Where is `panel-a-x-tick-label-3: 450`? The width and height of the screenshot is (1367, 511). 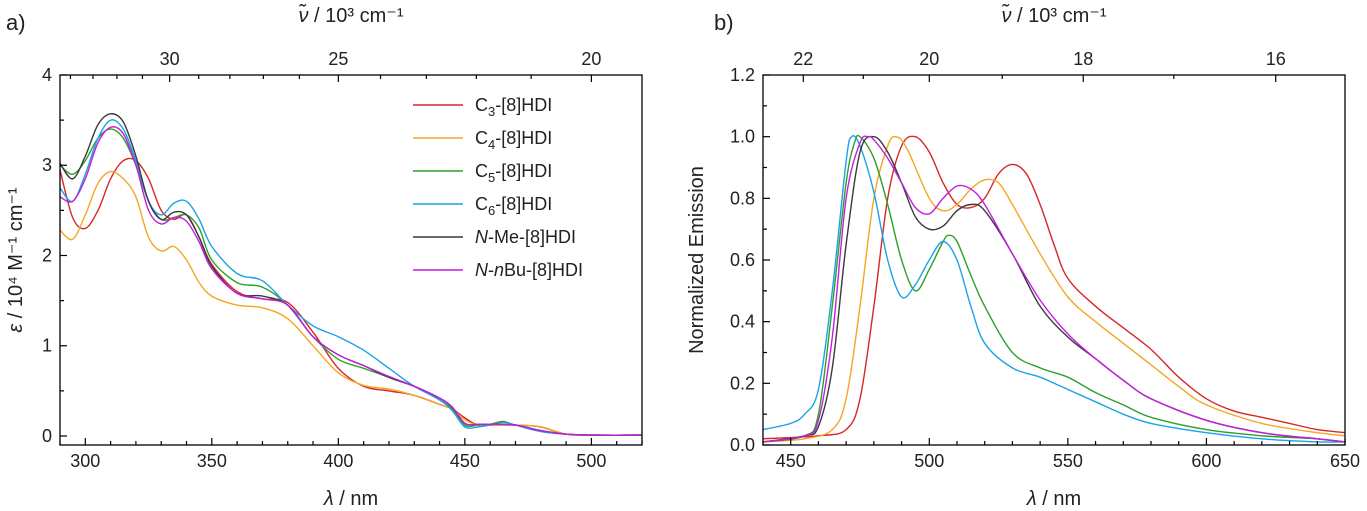
panel-a-x-tick-label-3: 450 is located at coordinates (465, 461).